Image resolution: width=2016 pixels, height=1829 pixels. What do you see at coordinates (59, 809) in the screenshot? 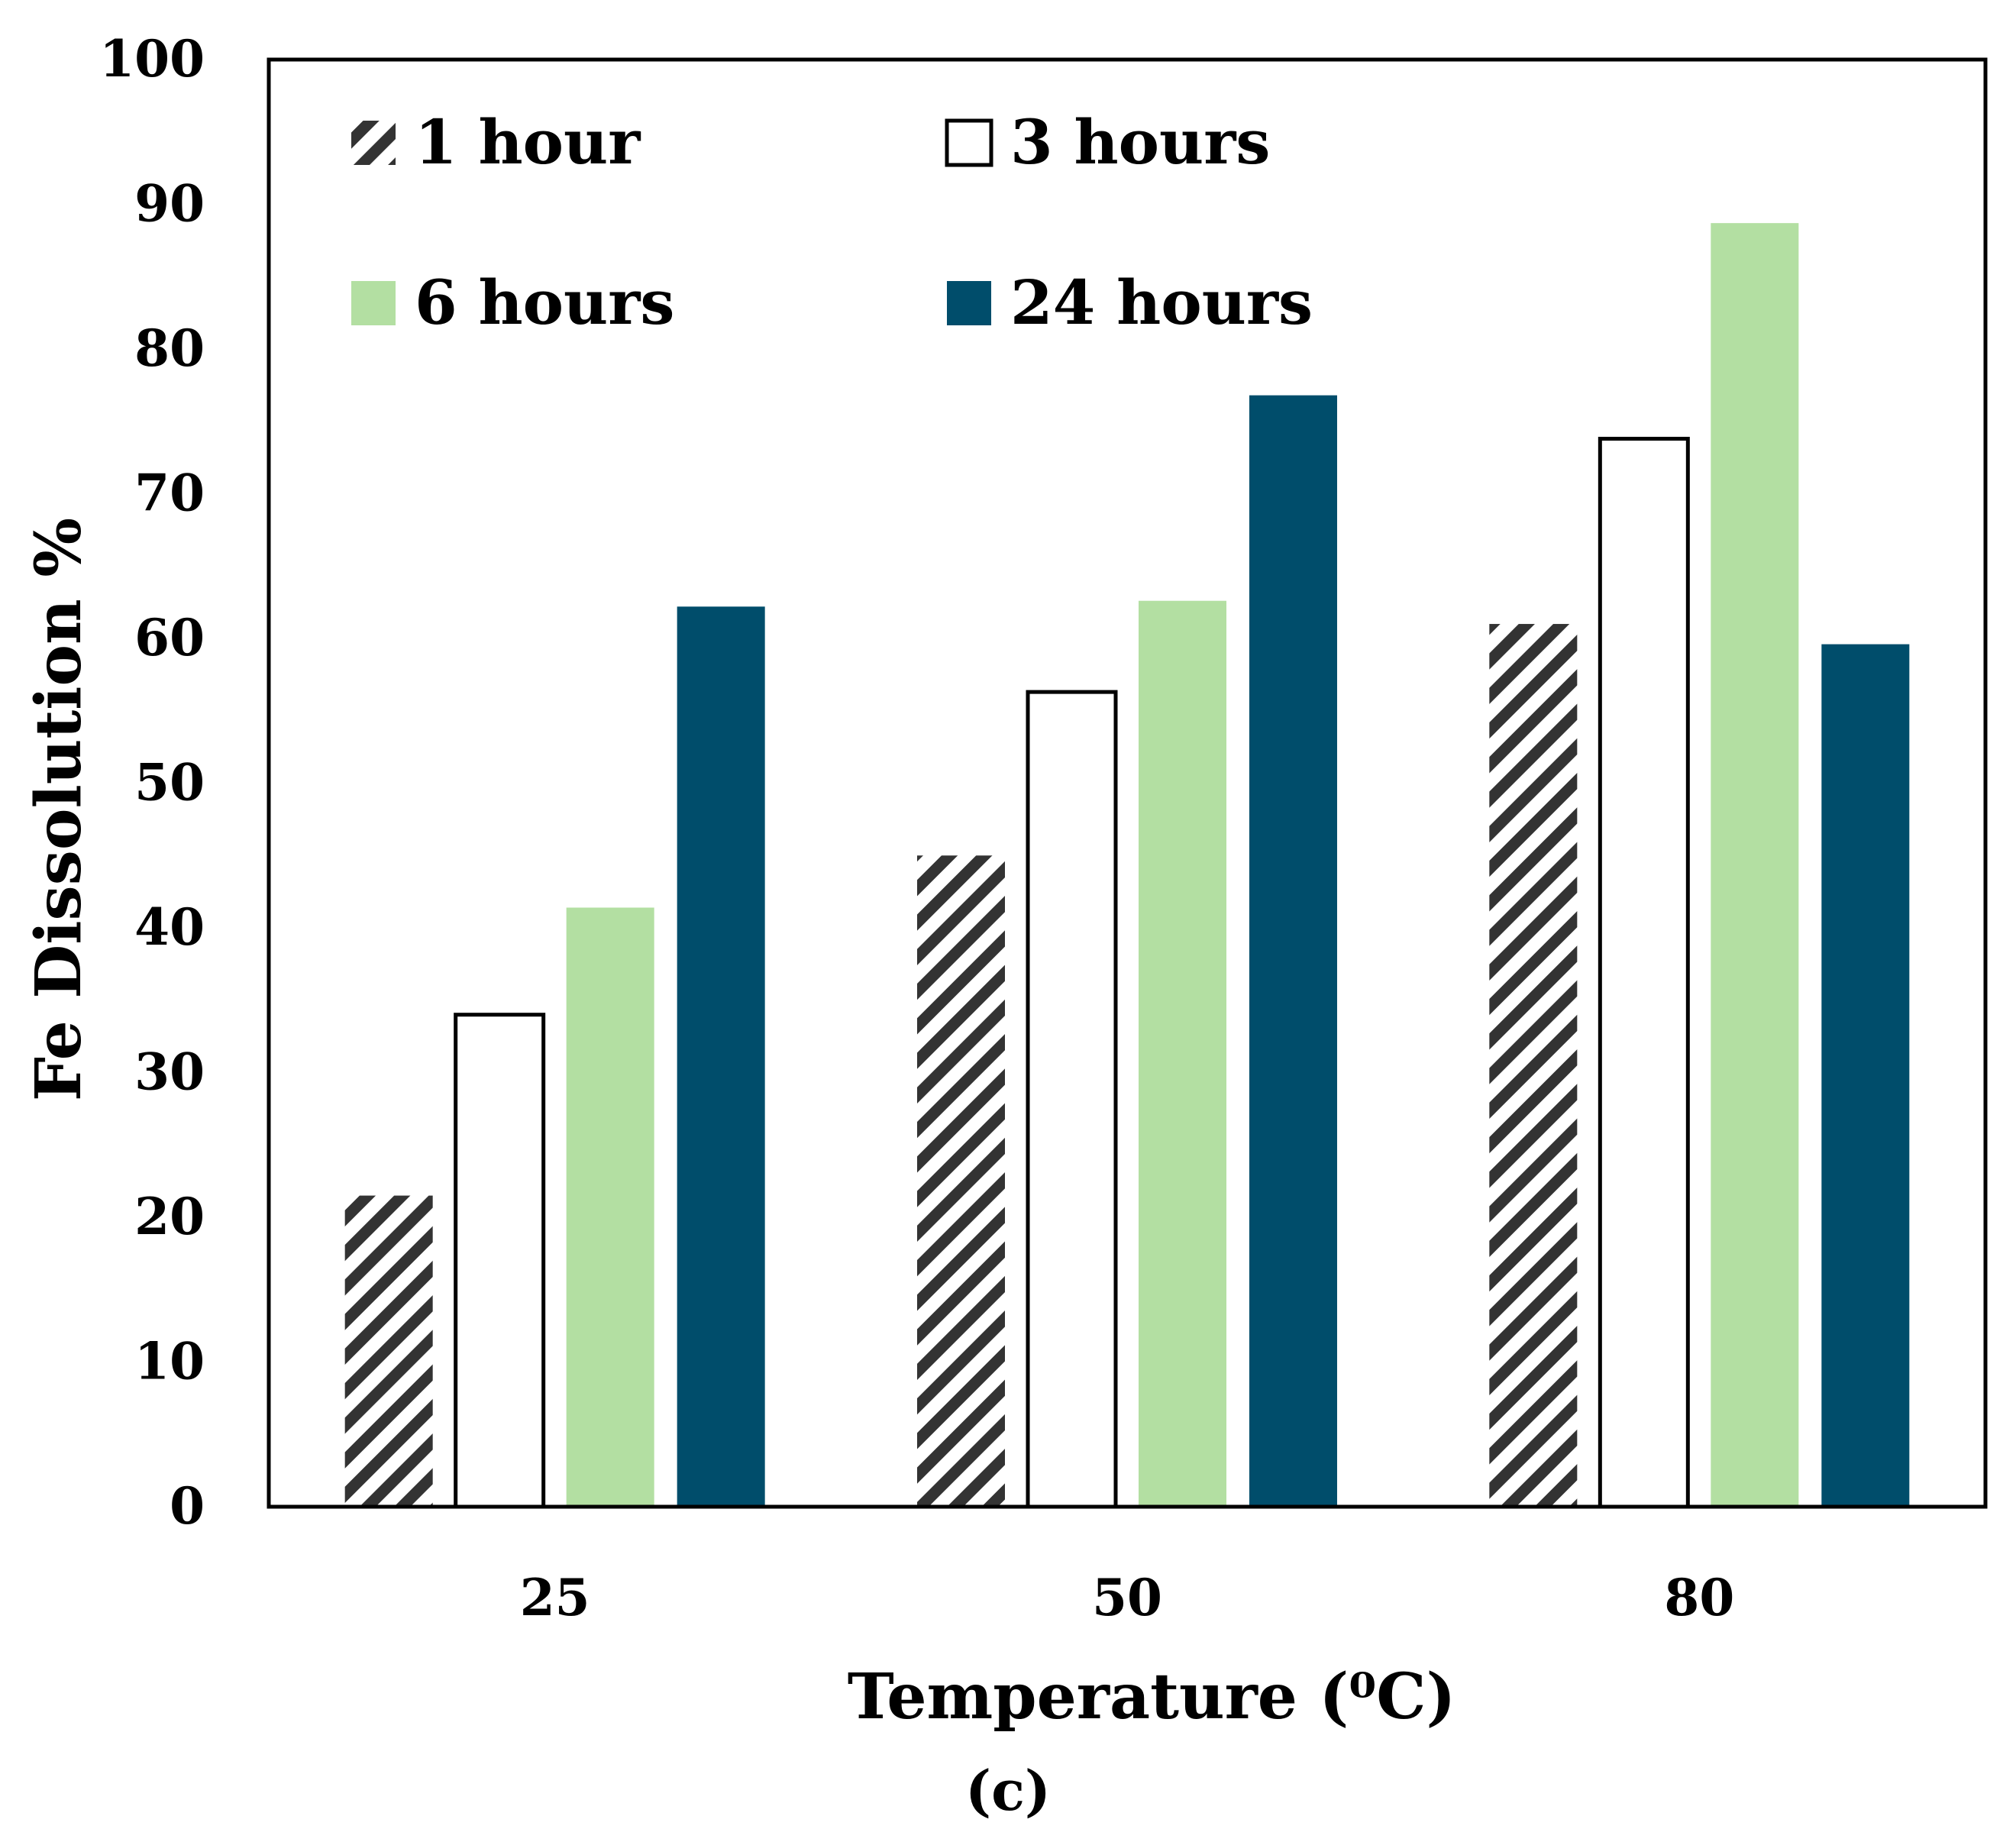
I see `y-axis-title: Fe Dissolution %` at bounding box center [59, 809].